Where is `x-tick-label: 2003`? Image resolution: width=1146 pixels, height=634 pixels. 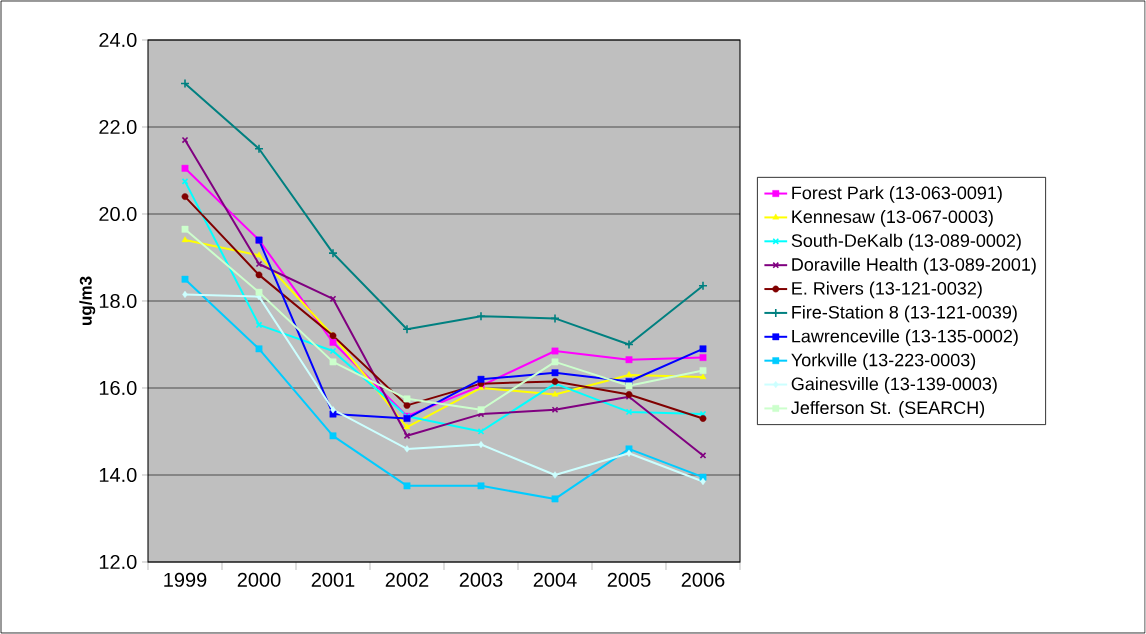 x-tick-label: 2003 is located at coordinates (481, 579).